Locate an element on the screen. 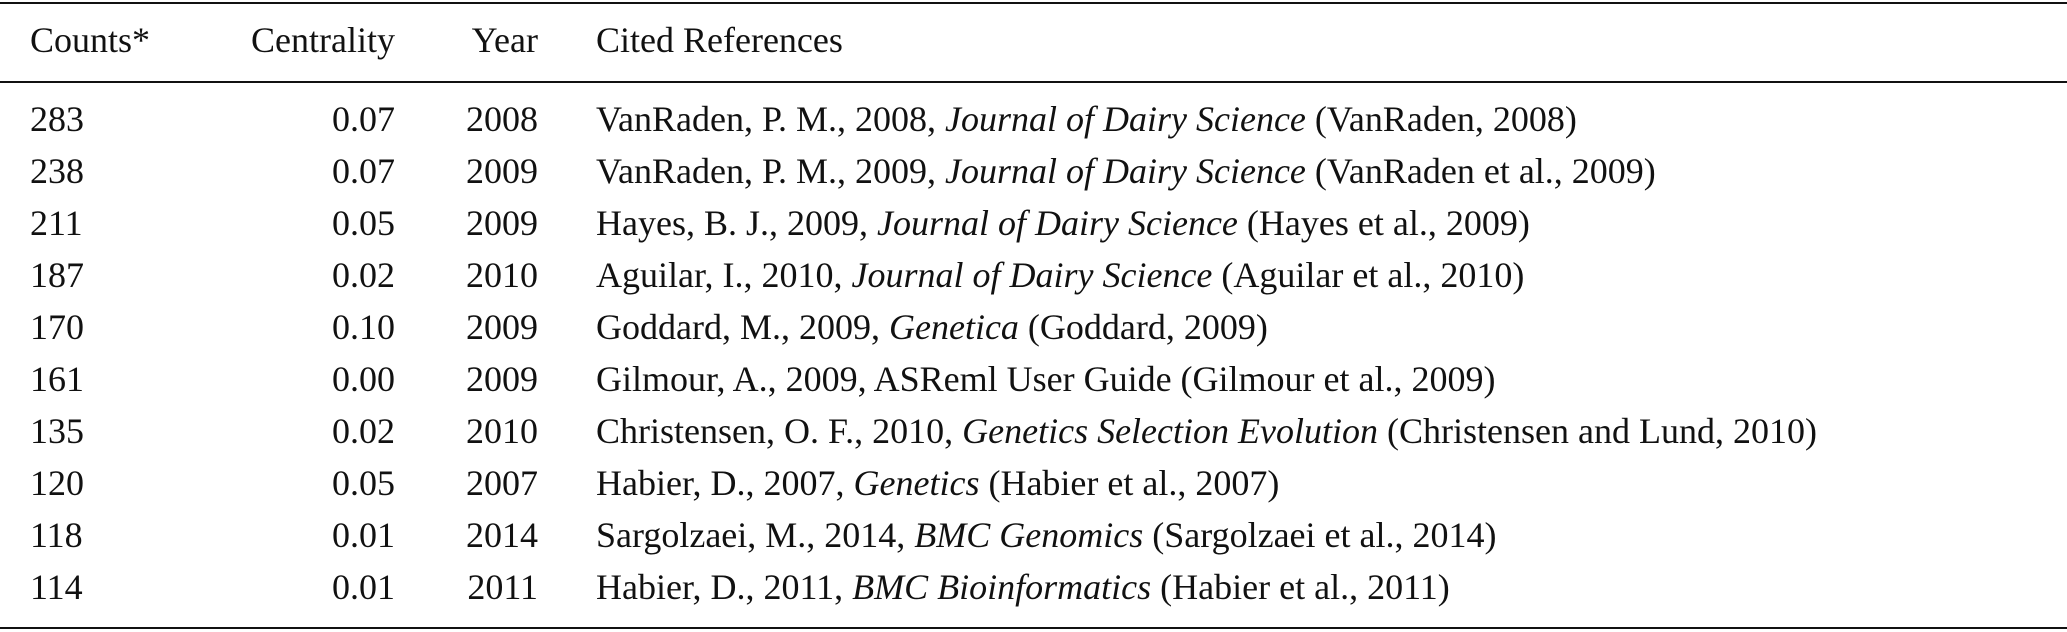 The image size is (2067, 632). header-cell: Centrality is located at coordinates (323, 40).